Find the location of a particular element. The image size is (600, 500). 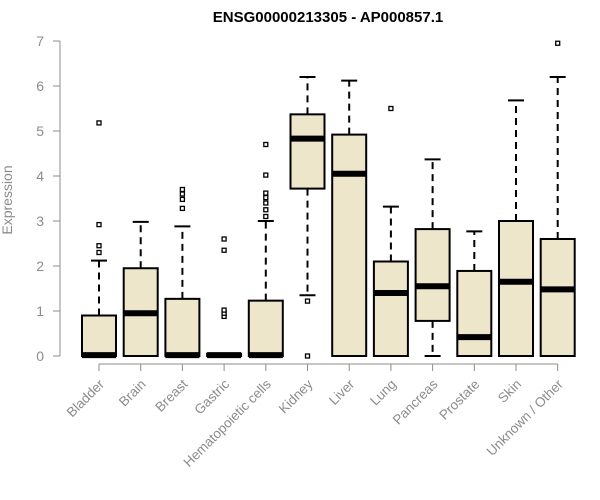

x-tick-label: Gastric is located at coordinates (211, 396).